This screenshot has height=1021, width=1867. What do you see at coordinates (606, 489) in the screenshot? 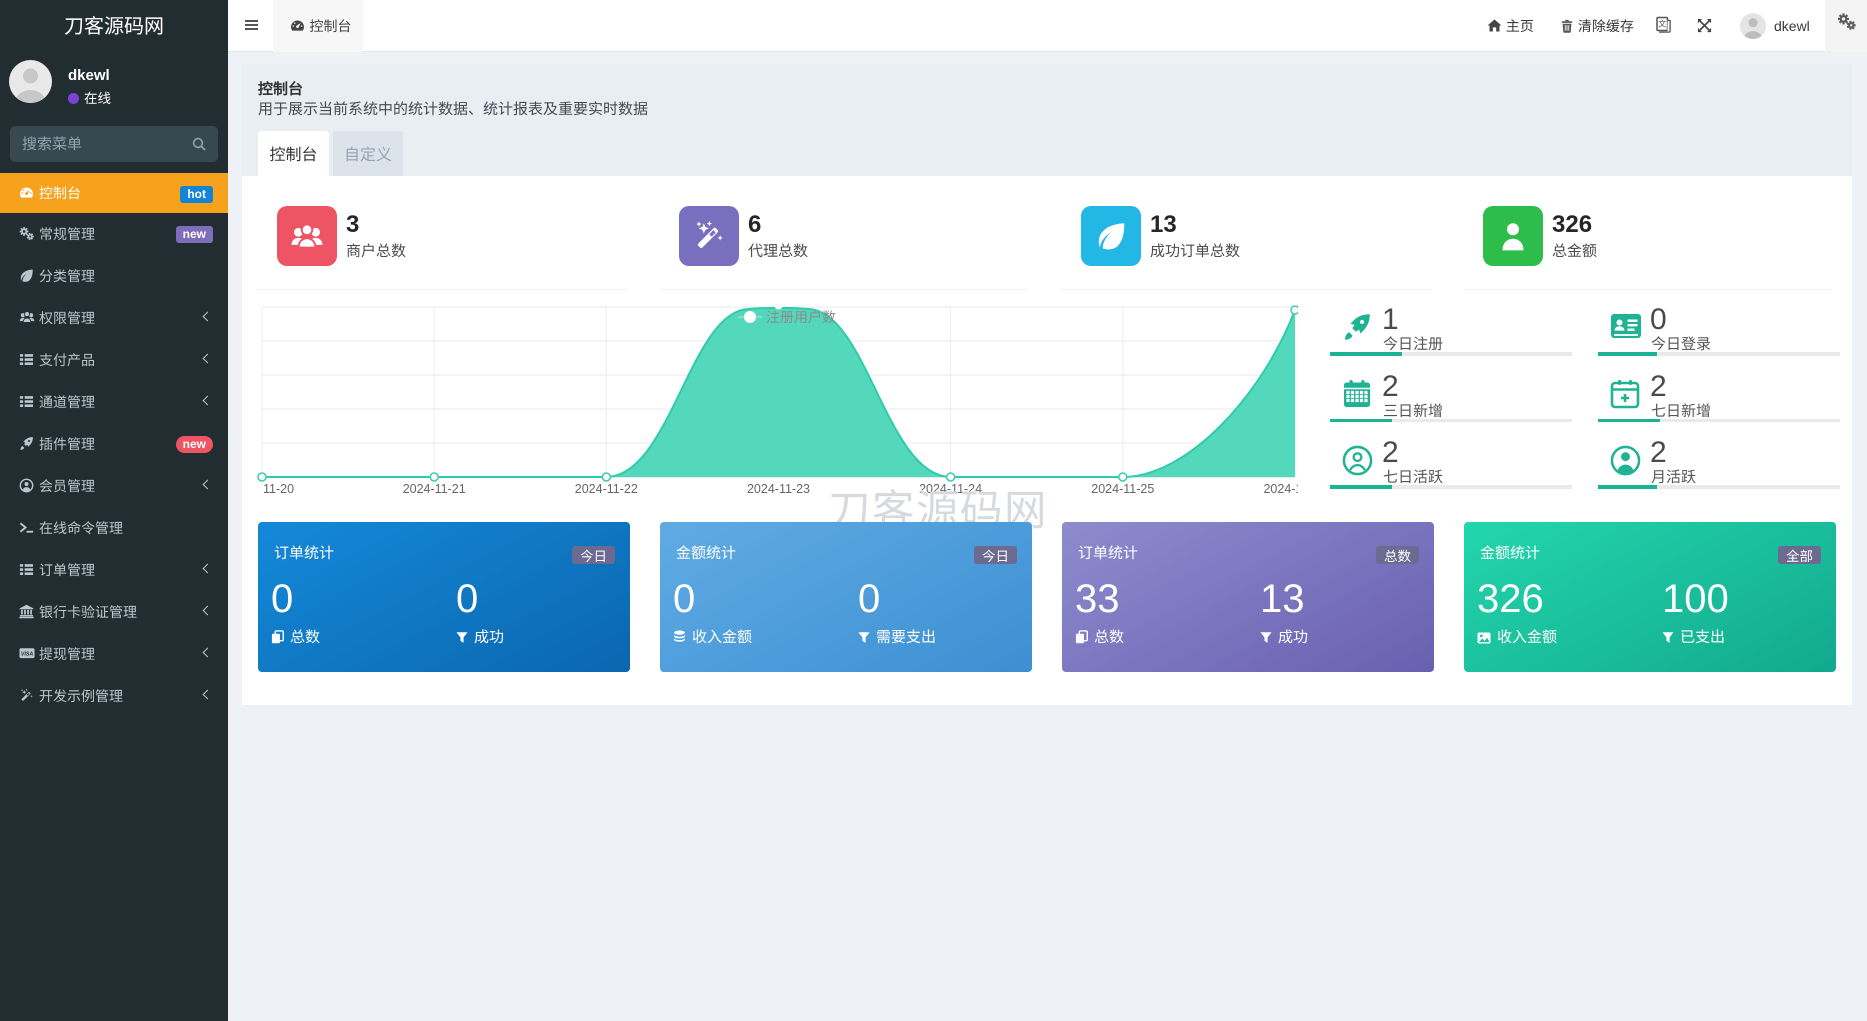
I see `svg-text: 2024-11-22` at bounding box center [606, 489].